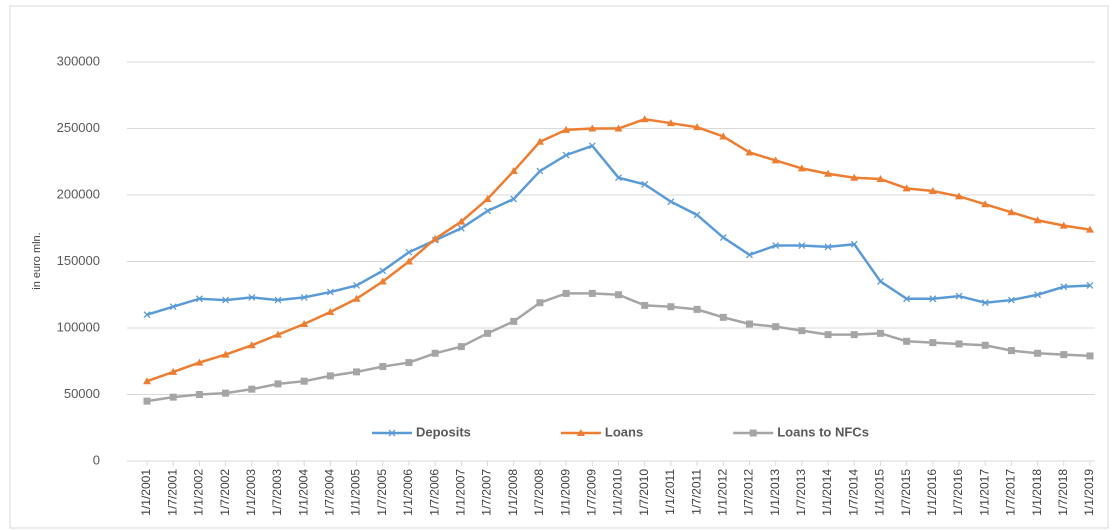  Describe the element at coordinates (37, 260) in the screenshot. I see `y-axis-label: in euro mln.` at that location.